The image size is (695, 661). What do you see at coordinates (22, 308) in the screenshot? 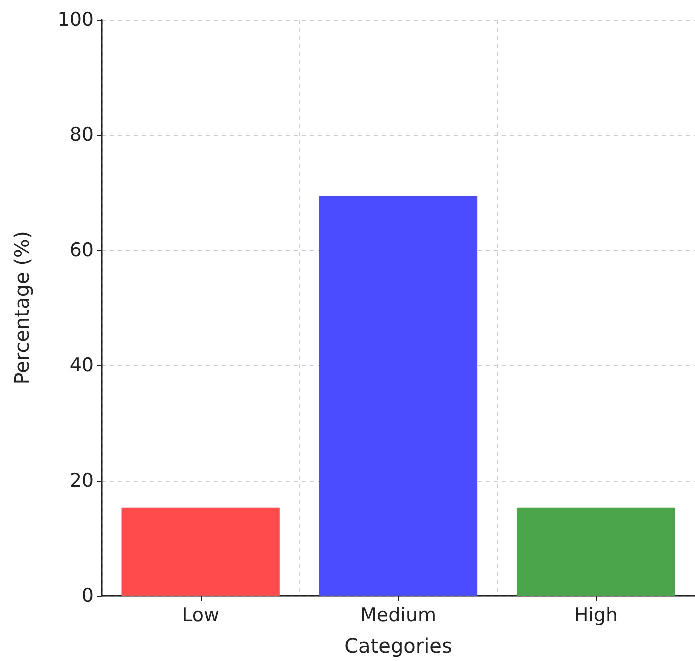
I see `y-axis-title: Percentage (%)` at bounding box center [22, 308].